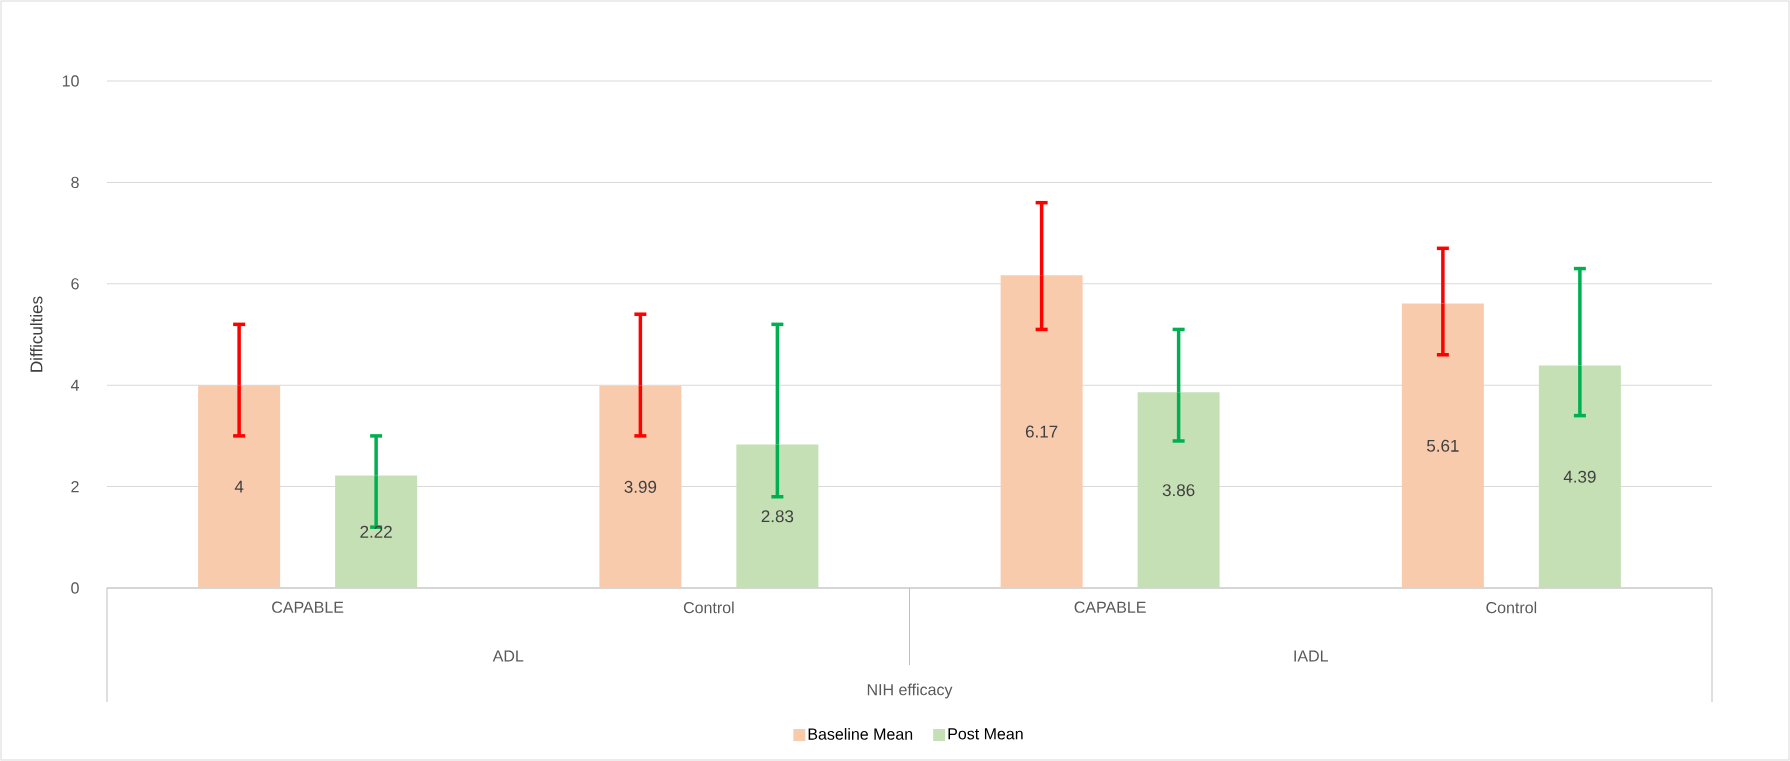 The height and width of the screenshot is (761, 1790). What do you see at coordinates (860, 734) in the screenshot?
I see `legend-label: Baseline Mean` at bounding box center [860, 734].